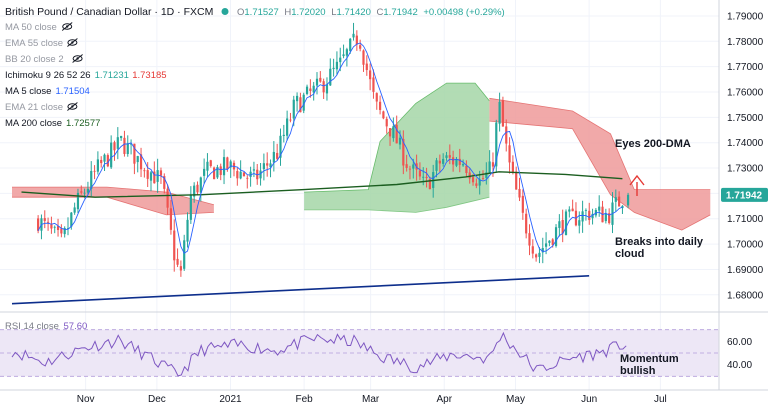 This screenshot has height=410, width=768. What do you see at coordinates (397, 137) in the screenshot?
I see `cloud-span-a` at bounding box center [397, 137].